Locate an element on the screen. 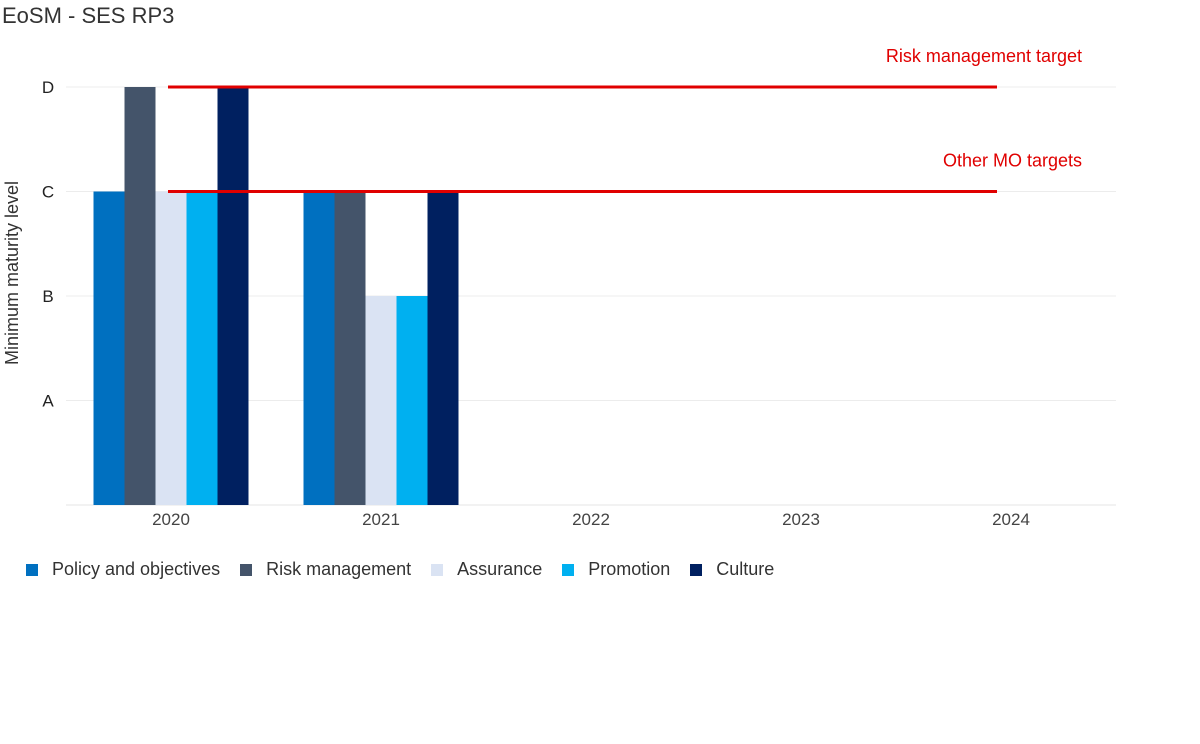 The width and height of the screenshot is (1200, 744). target-label: Risk management target is located at coordinates (984, 56).